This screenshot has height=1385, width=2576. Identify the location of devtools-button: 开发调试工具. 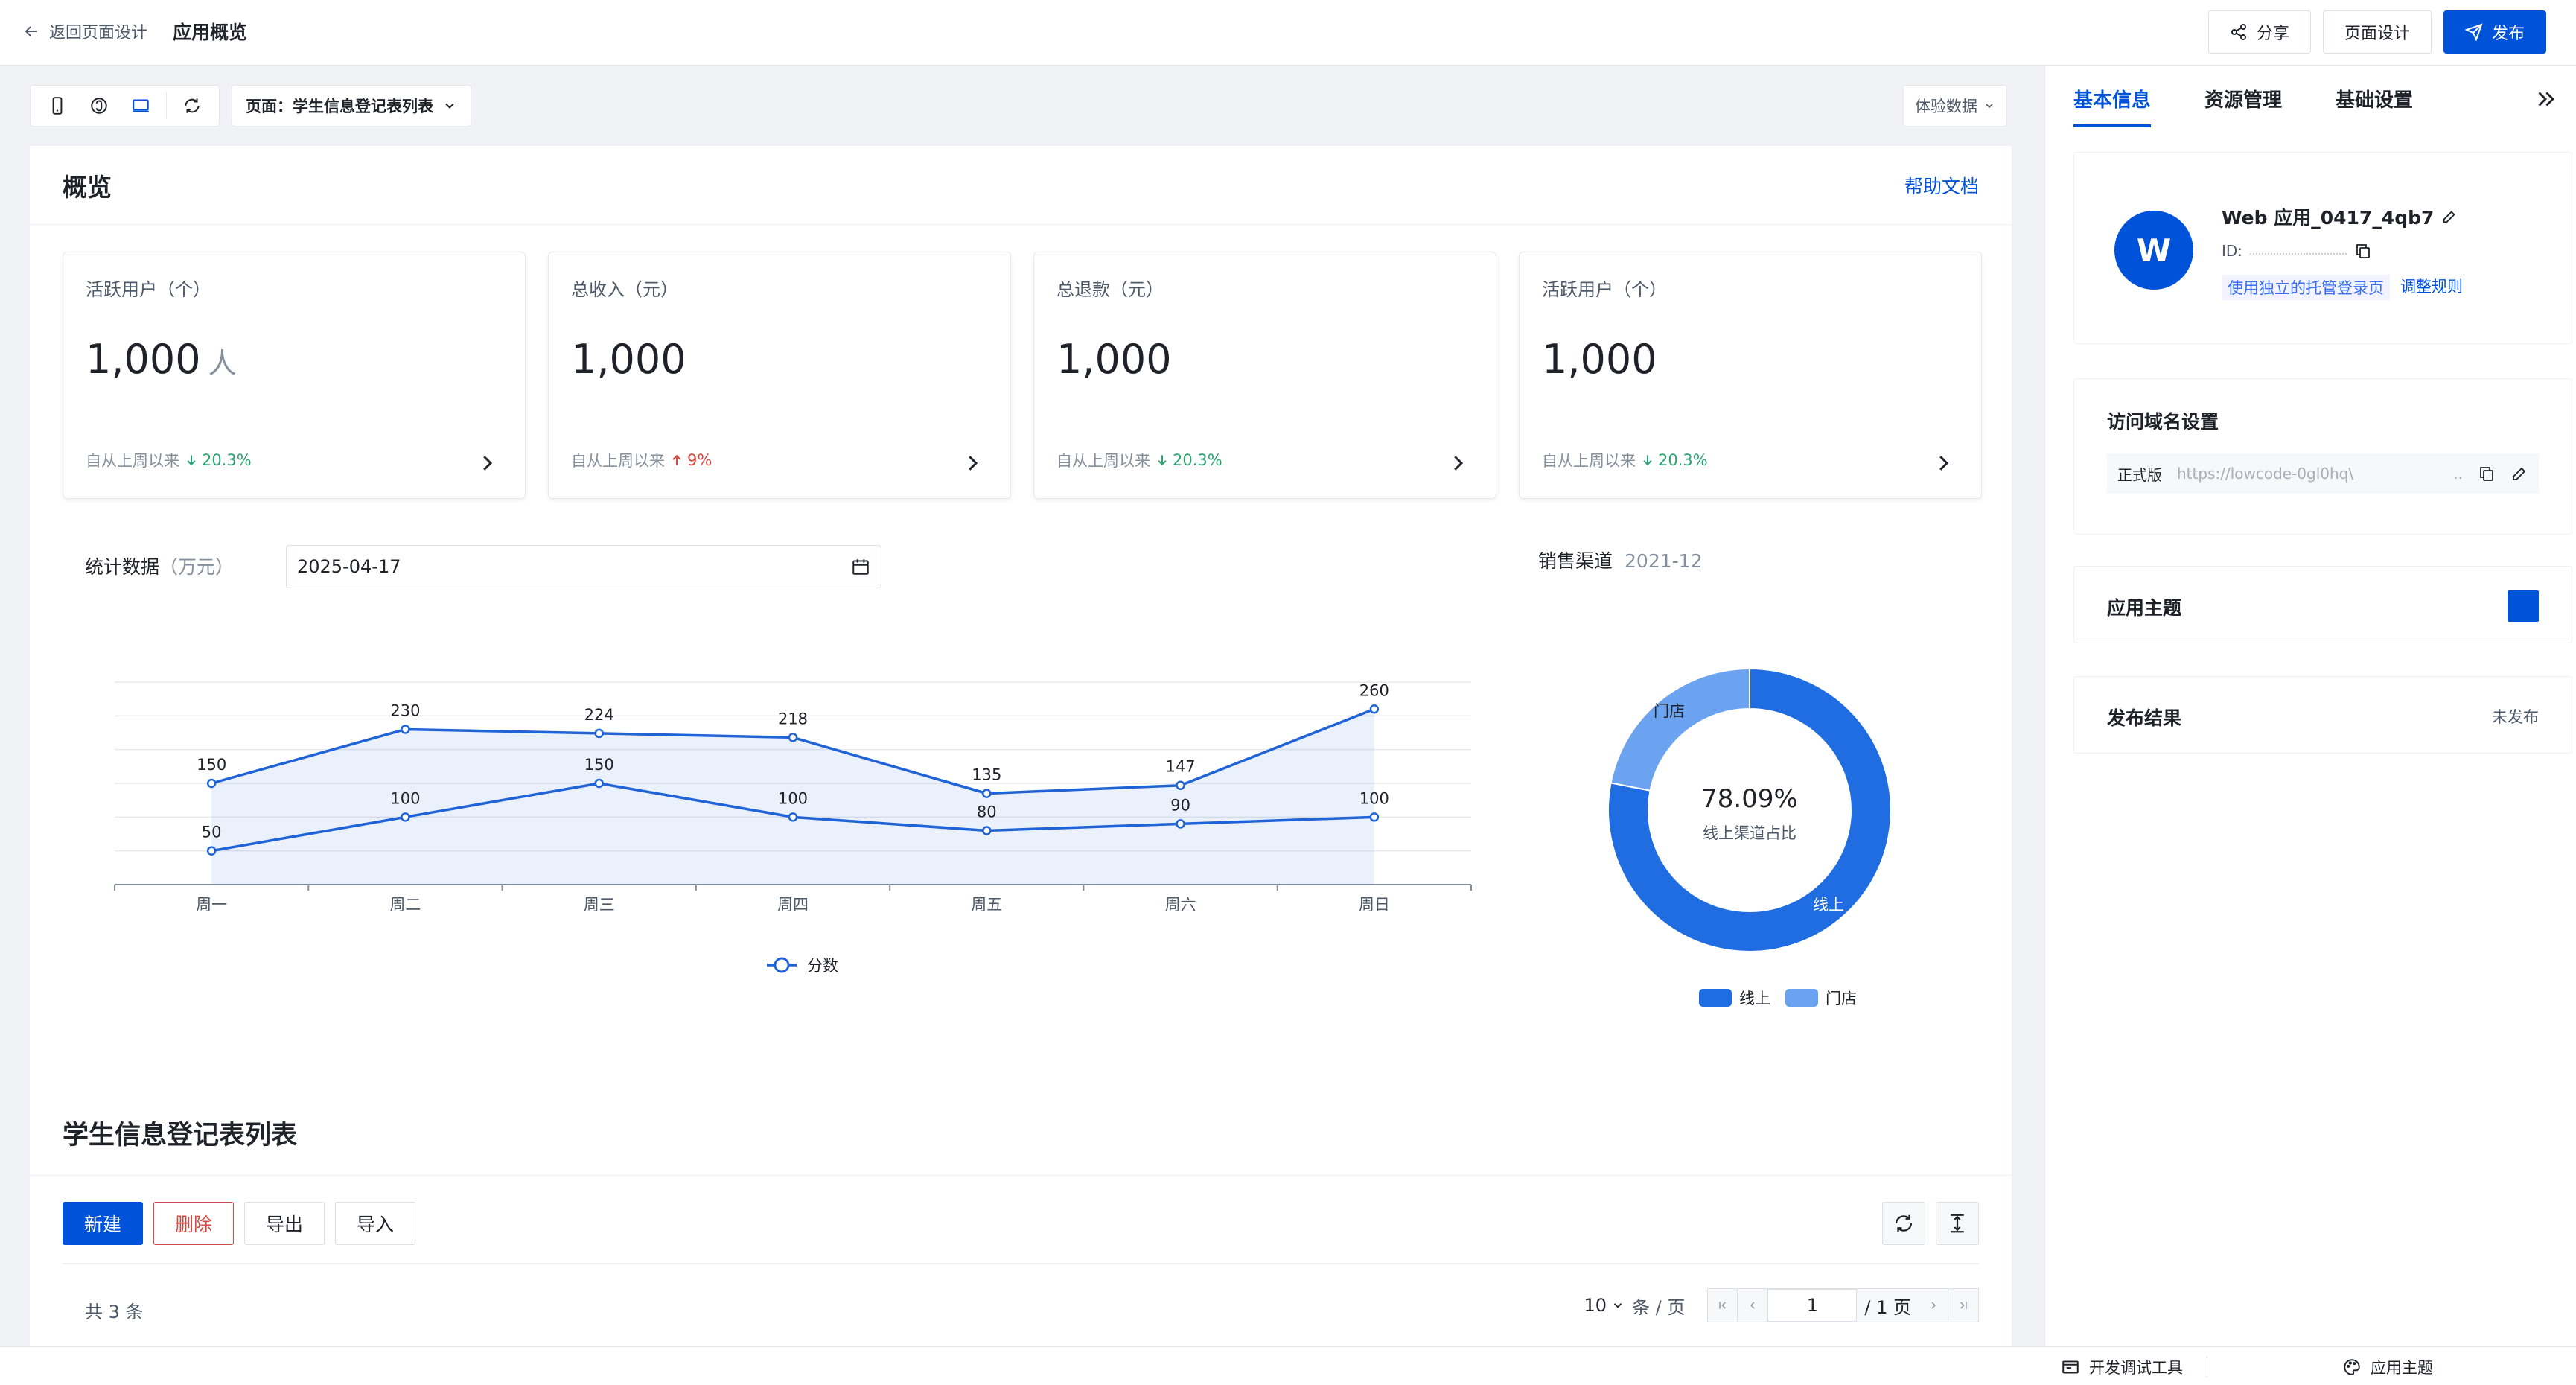
(2122, 1367).